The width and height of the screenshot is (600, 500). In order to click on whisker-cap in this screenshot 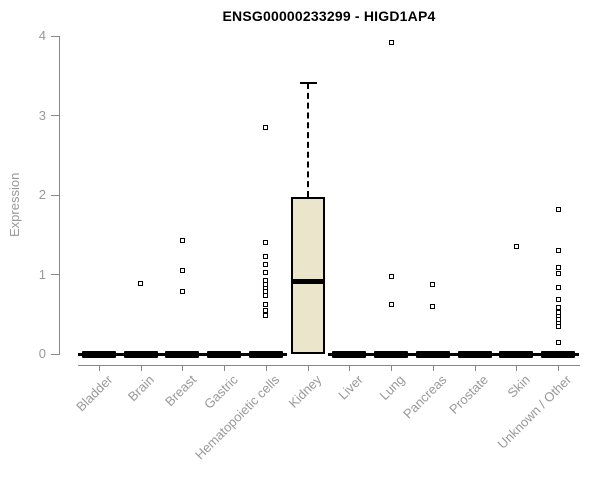, I will do `click(308, 82)`.